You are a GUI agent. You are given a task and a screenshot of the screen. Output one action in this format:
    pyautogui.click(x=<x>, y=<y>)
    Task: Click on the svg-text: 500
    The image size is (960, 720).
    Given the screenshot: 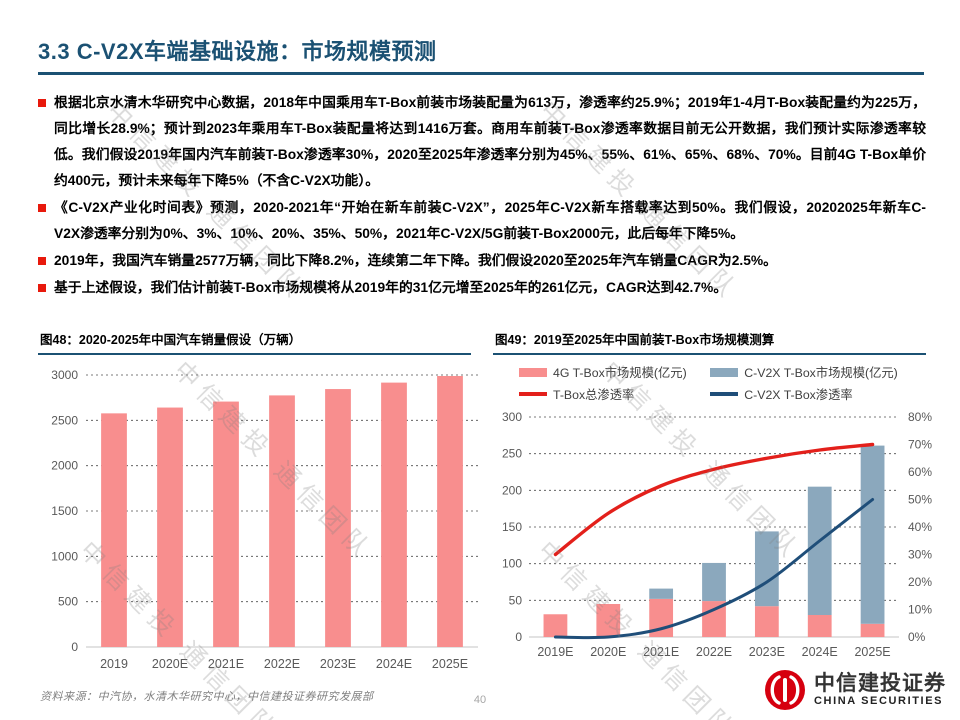 What is the action you would take?
    pyautogui.click(x=68, y=602)
    